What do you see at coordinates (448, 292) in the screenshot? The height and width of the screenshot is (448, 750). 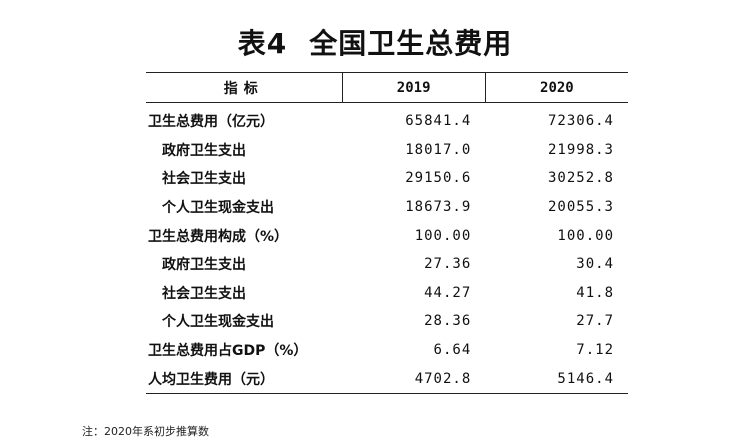 I see `value-2019: 44.27` at bounding box center [448, 292].